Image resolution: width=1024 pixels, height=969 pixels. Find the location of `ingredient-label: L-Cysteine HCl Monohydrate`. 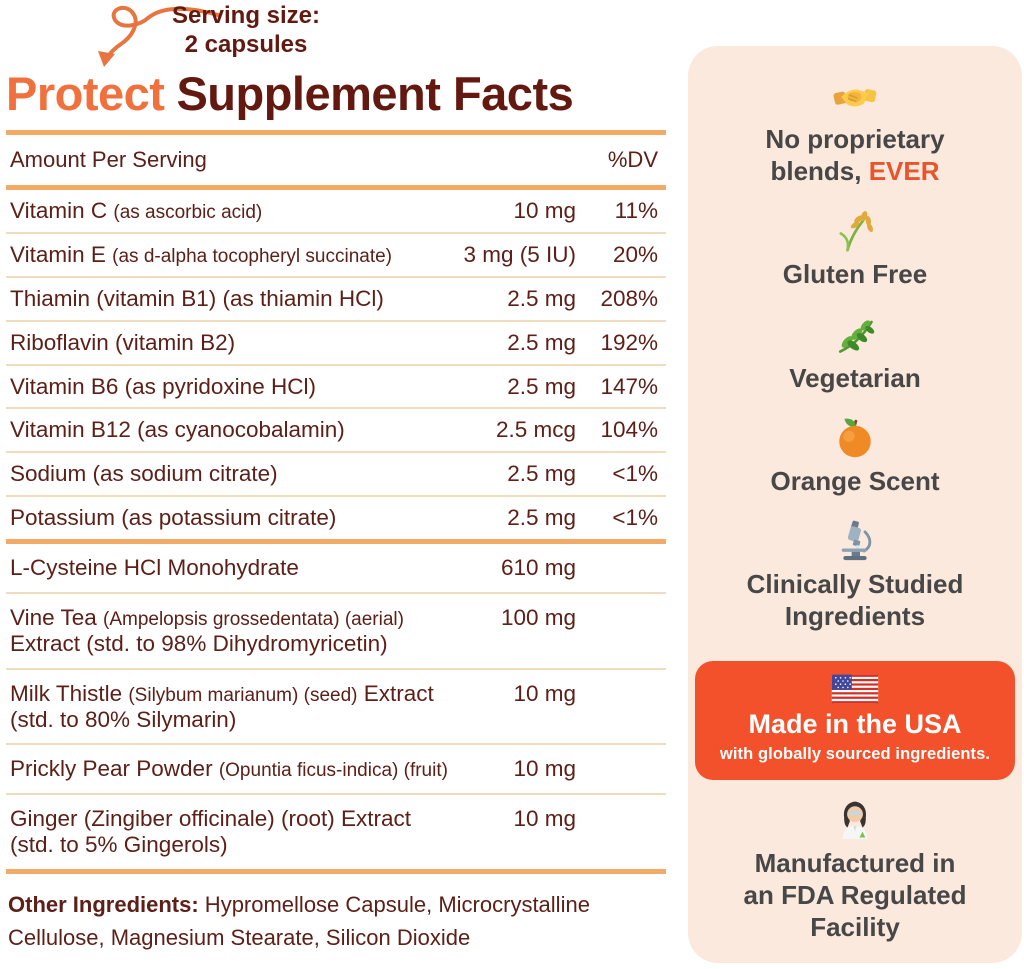

ingredient-label: L-Cysteine HCl Monohydrate is located at coordinates (234, 568).